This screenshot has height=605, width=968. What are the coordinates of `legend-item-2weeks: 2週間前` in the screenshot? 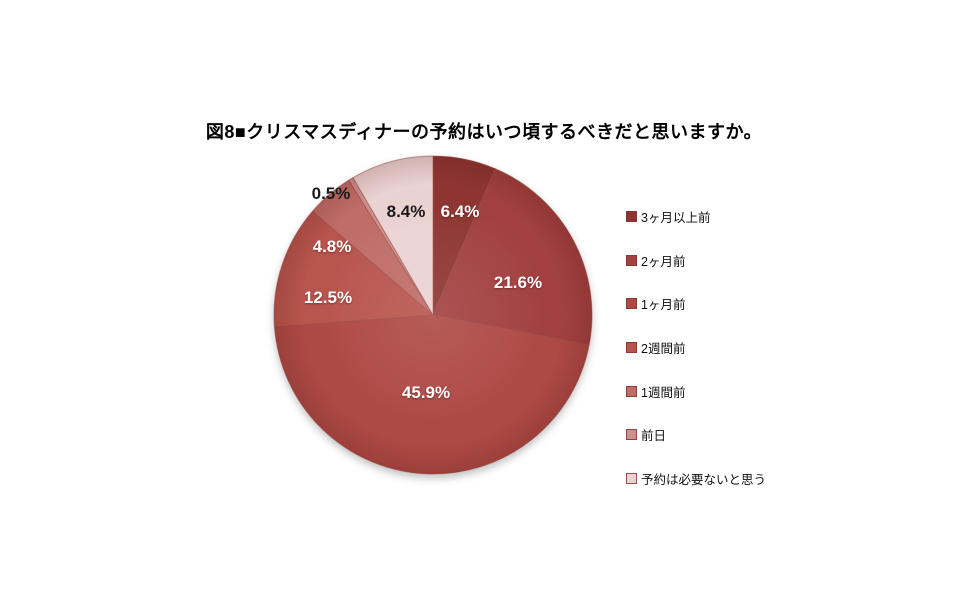 It's located at (696, 348).